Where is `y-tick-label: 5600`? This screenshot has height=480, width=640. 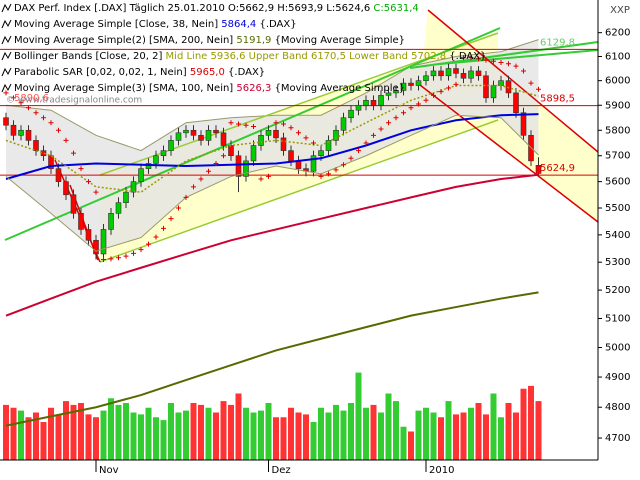 y-tick-label: 5600 is located at coordinates (617, 182).